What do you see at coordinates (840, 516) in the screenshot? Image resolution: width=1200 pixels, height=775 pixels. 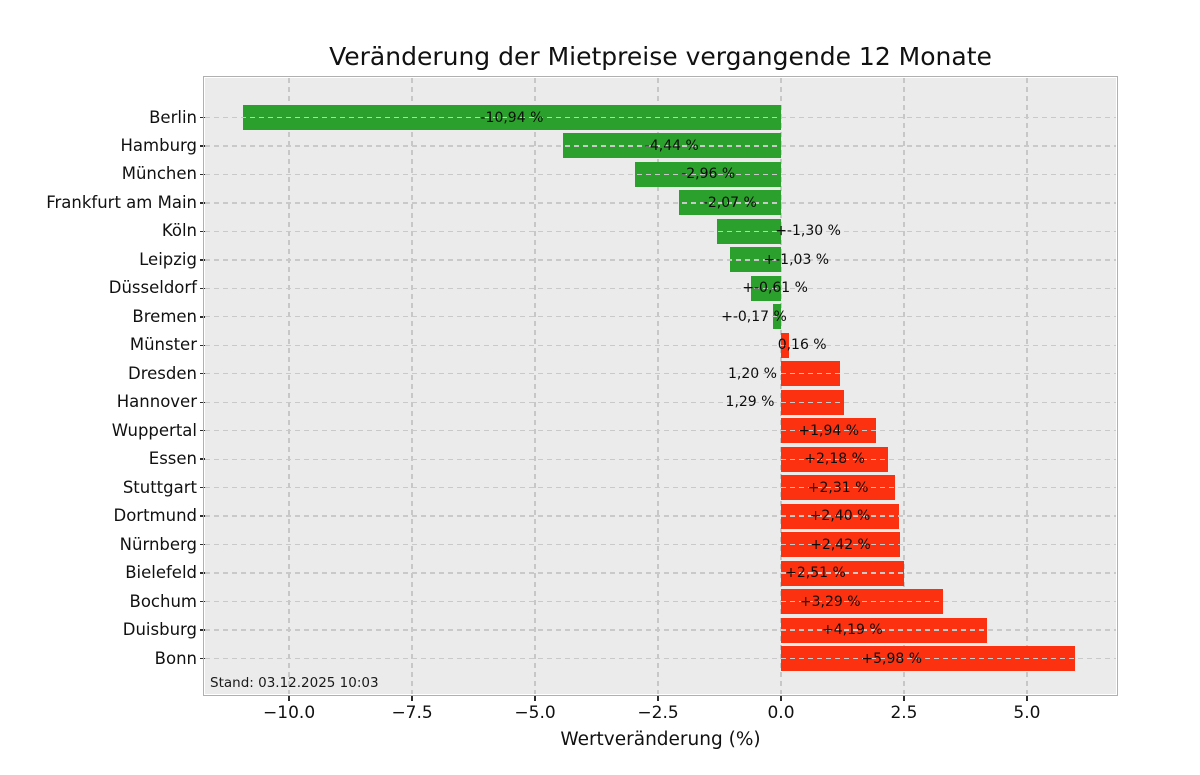 I see `bar-value-label: +2,40 %` at bounding box center [840, 516].